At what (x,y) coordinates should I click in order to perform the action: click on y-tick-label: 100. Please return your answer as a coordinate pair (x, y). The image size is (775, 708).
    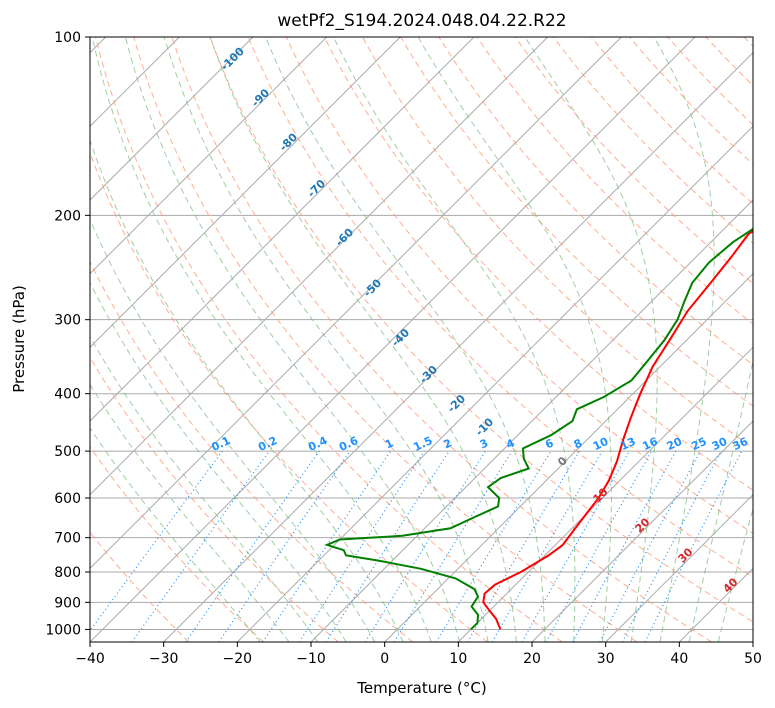
    Looking at the image, I should click on (67, 38).